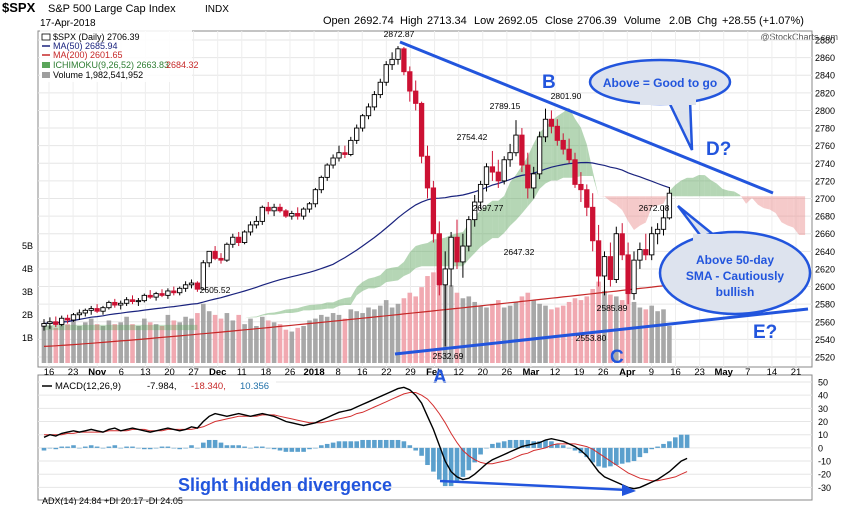 The width and height of the screenshot is (862, 505). Describe the element at coordinates (765, 332) in the screenshot. I see `wave-label-e: E?` at that location.